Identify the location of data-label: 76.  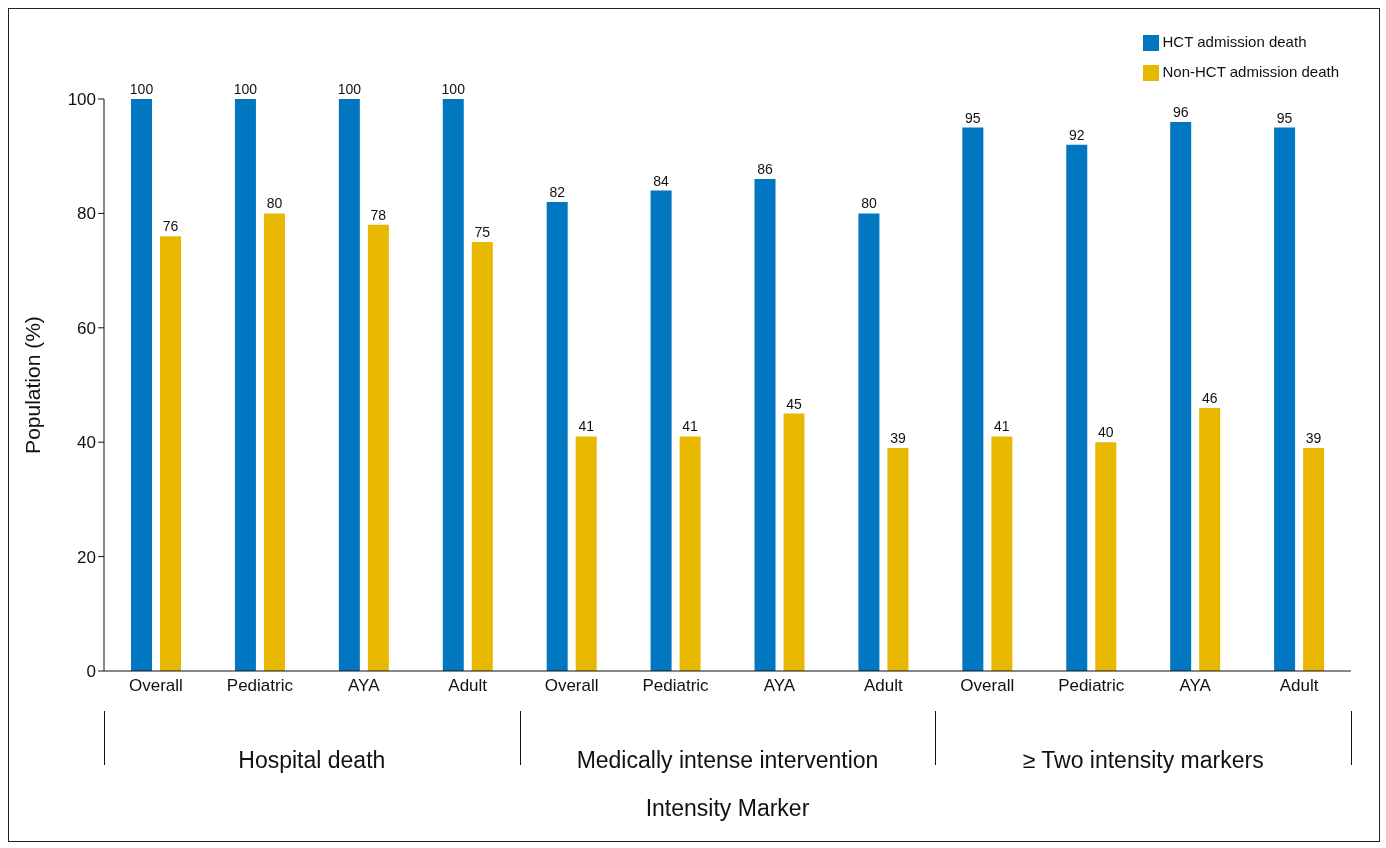
(170, 226).